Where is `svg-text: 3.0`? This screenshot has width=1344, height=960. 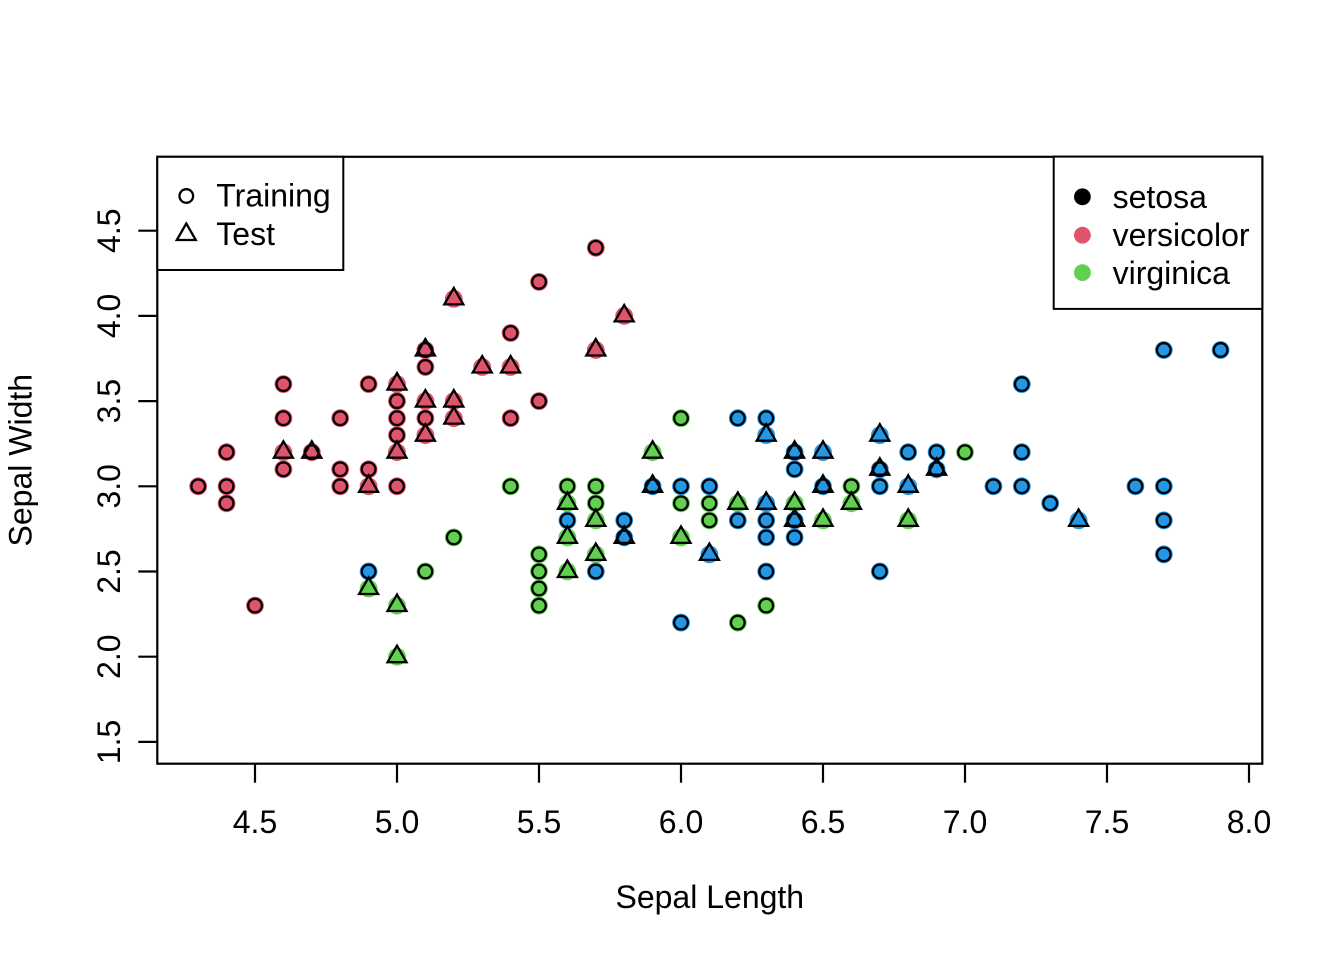 svg-text: 3.0 is located at coordinates (109, 486).